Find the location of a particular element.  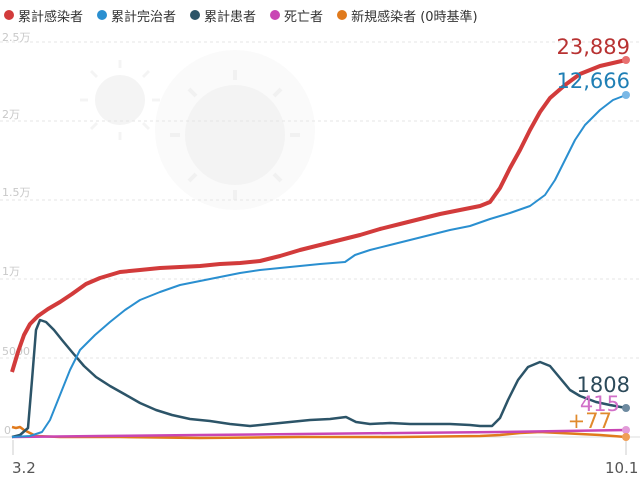

legend-label: 死亡者 is located at coordinates (304, 17).